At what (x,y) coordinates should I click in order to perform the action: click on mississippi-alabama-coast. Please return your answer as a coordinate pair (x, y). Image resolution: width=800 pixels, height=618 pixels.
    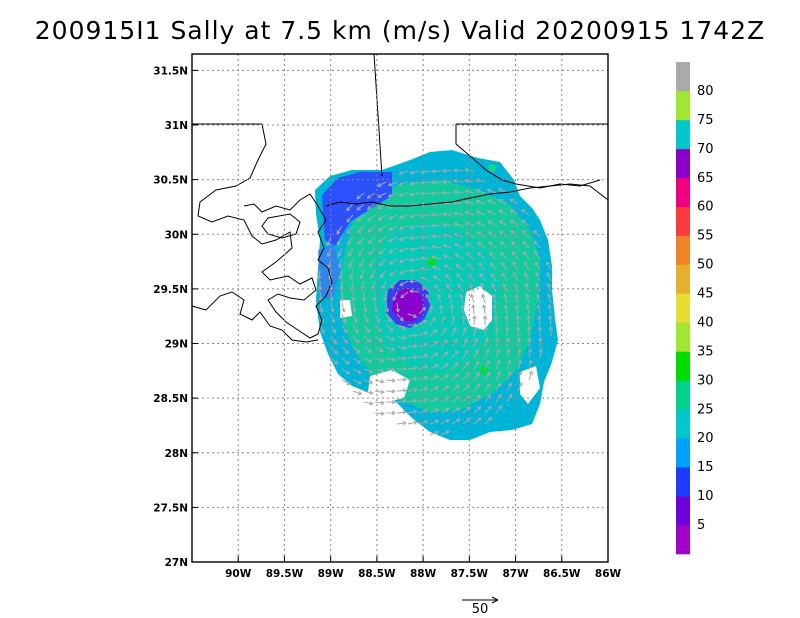
    Looking at the image, I should click on (467, 195).